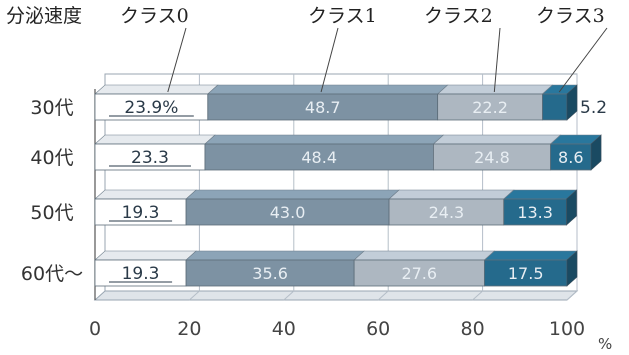  What do you see at coordinates (52, 274) in the screenshot?
I see `category-label: 60代〜` at bounding box center [52, 274].